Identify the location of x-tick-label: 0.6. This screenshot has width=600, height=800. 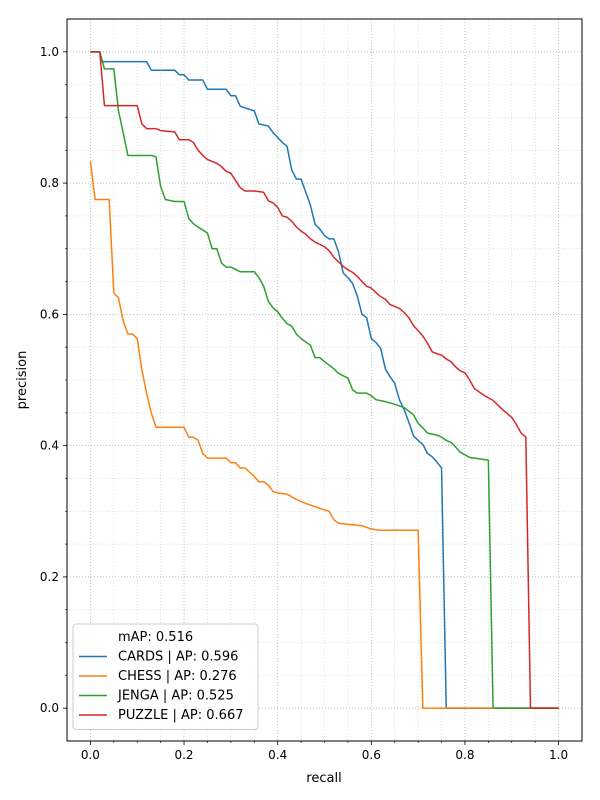
(371, 755).